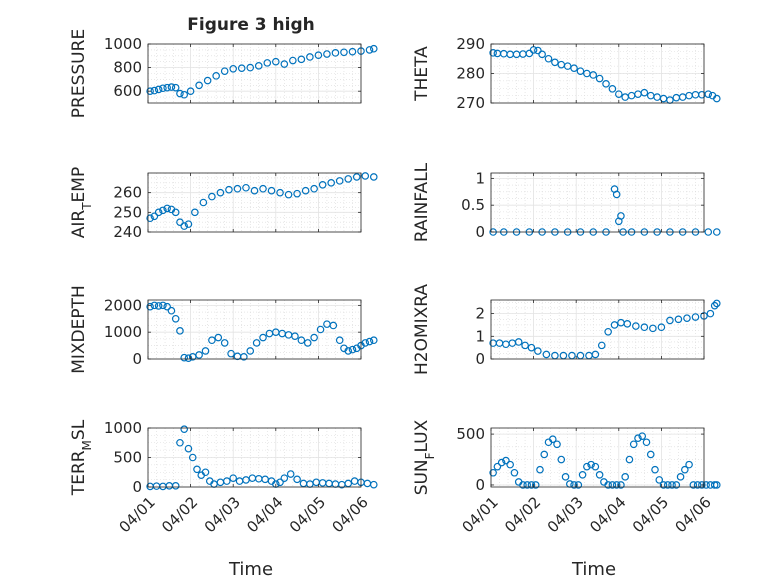  Describe the element at coordinates (607, 514) in the screenshot. I see `x-tick-label: 04/04` at that location.